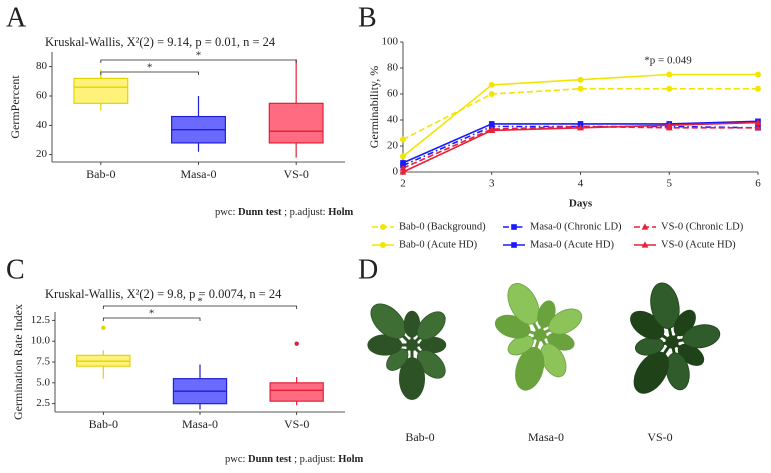 This screenshot has width=771, height=473. Describe the element at coordinates (43, 362) in the screenshot. I see `y-tick-label: 7.5` at that location.